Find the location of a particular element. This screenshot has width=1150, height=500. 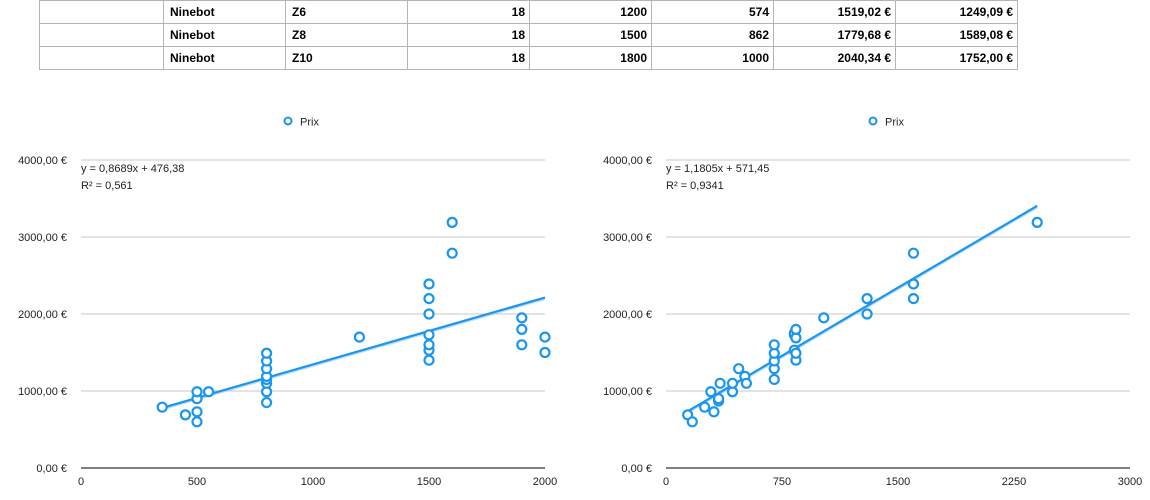

table-cell-price-b: 1752,00 € is located at coordinates (956, 58).